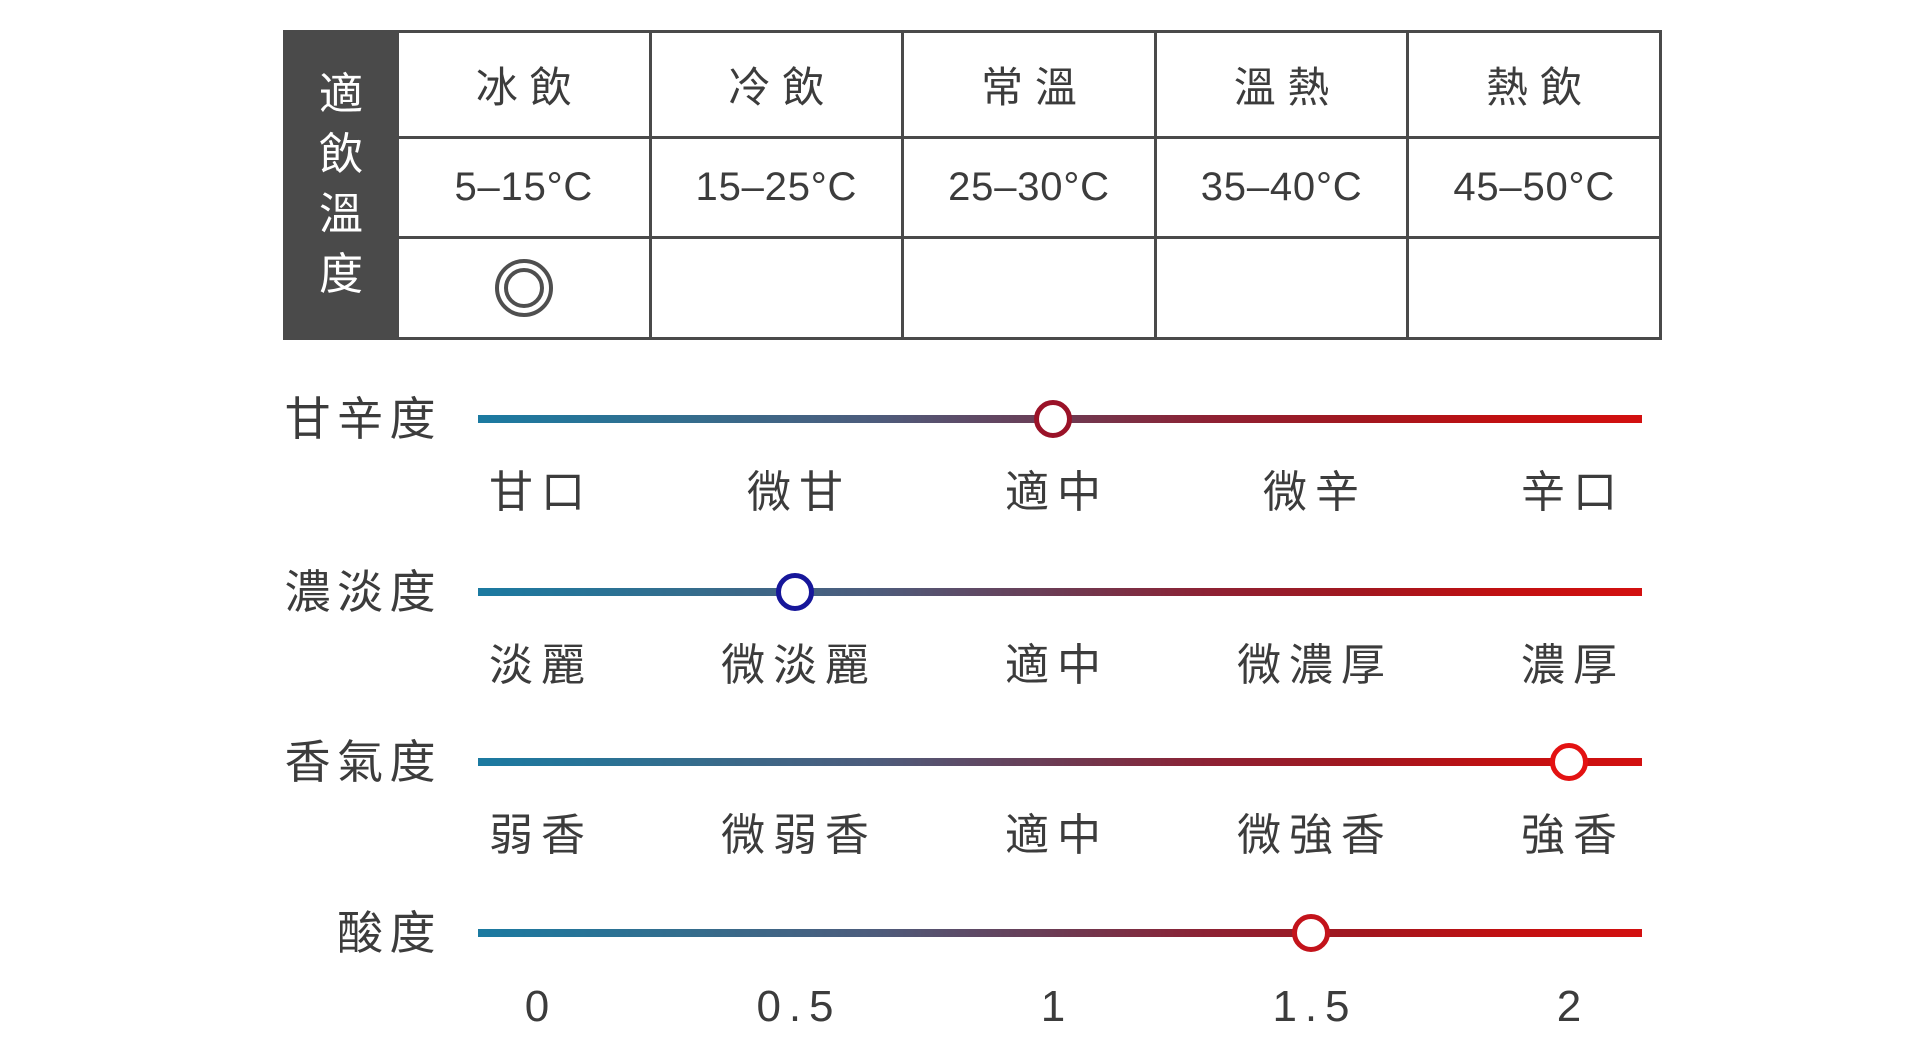 The image size is (1920, 1047). What do you see at coordinates (1315, 492) in the screenshot?
I see `slider-tick-label: 微辛` at bounding box center [1315, 492].